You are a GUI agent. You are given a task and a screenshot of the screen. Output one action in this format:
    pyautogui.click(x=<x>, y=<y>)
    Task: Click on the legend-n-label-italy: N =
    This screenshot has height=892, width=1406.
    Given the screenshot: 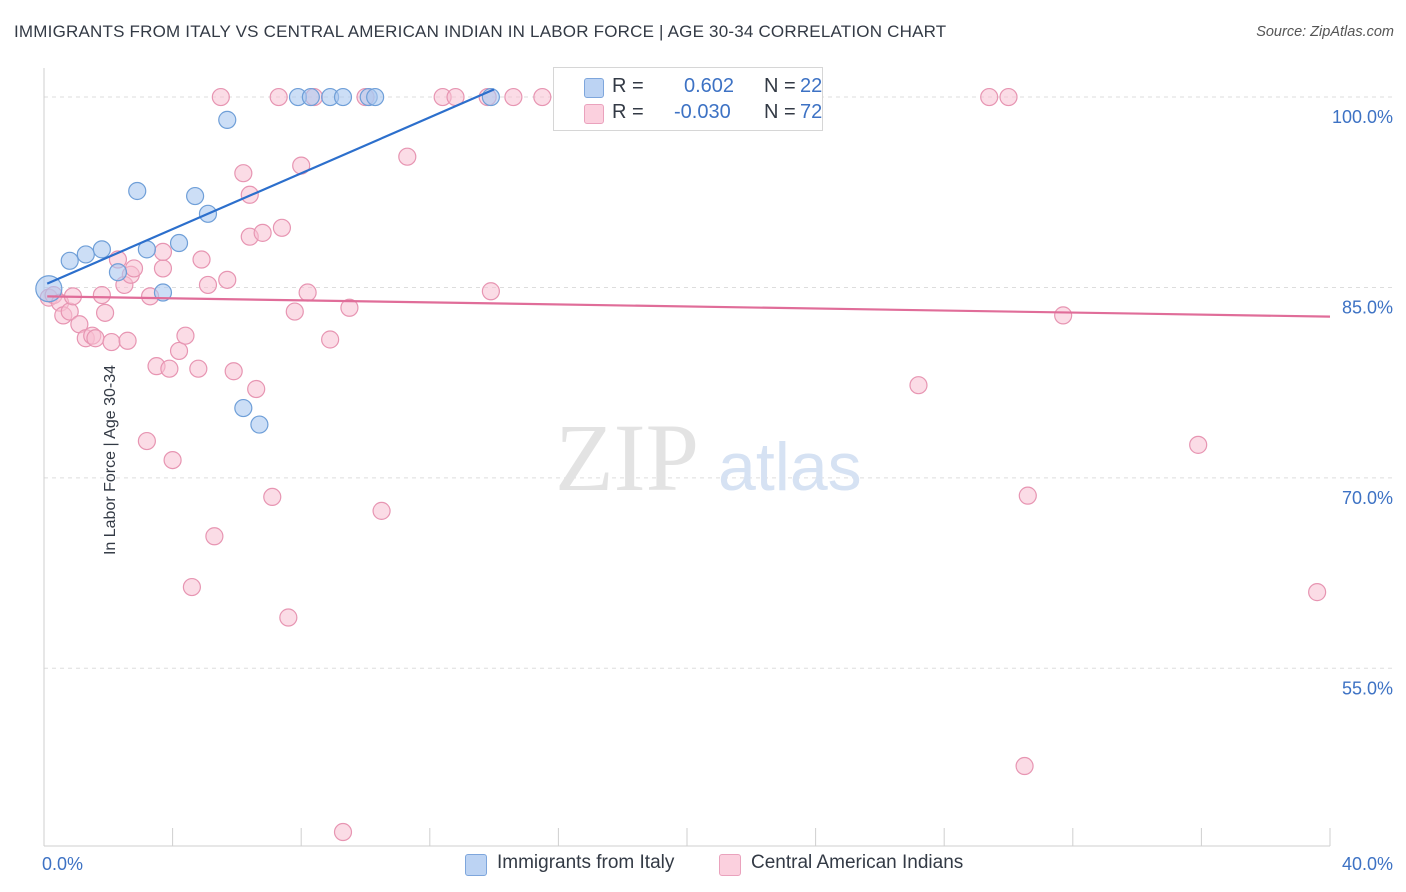 What is the action you would take?
    pyautogui.click(x=780, y=86)
    